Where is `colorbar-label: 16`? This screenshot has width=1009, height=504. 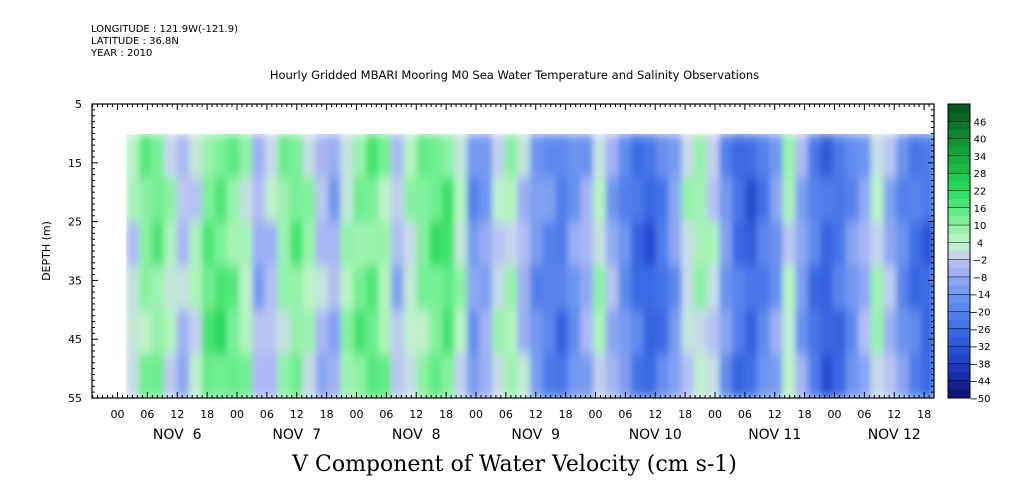
colorbar-label: 16 is located at coordinates (980, 209).